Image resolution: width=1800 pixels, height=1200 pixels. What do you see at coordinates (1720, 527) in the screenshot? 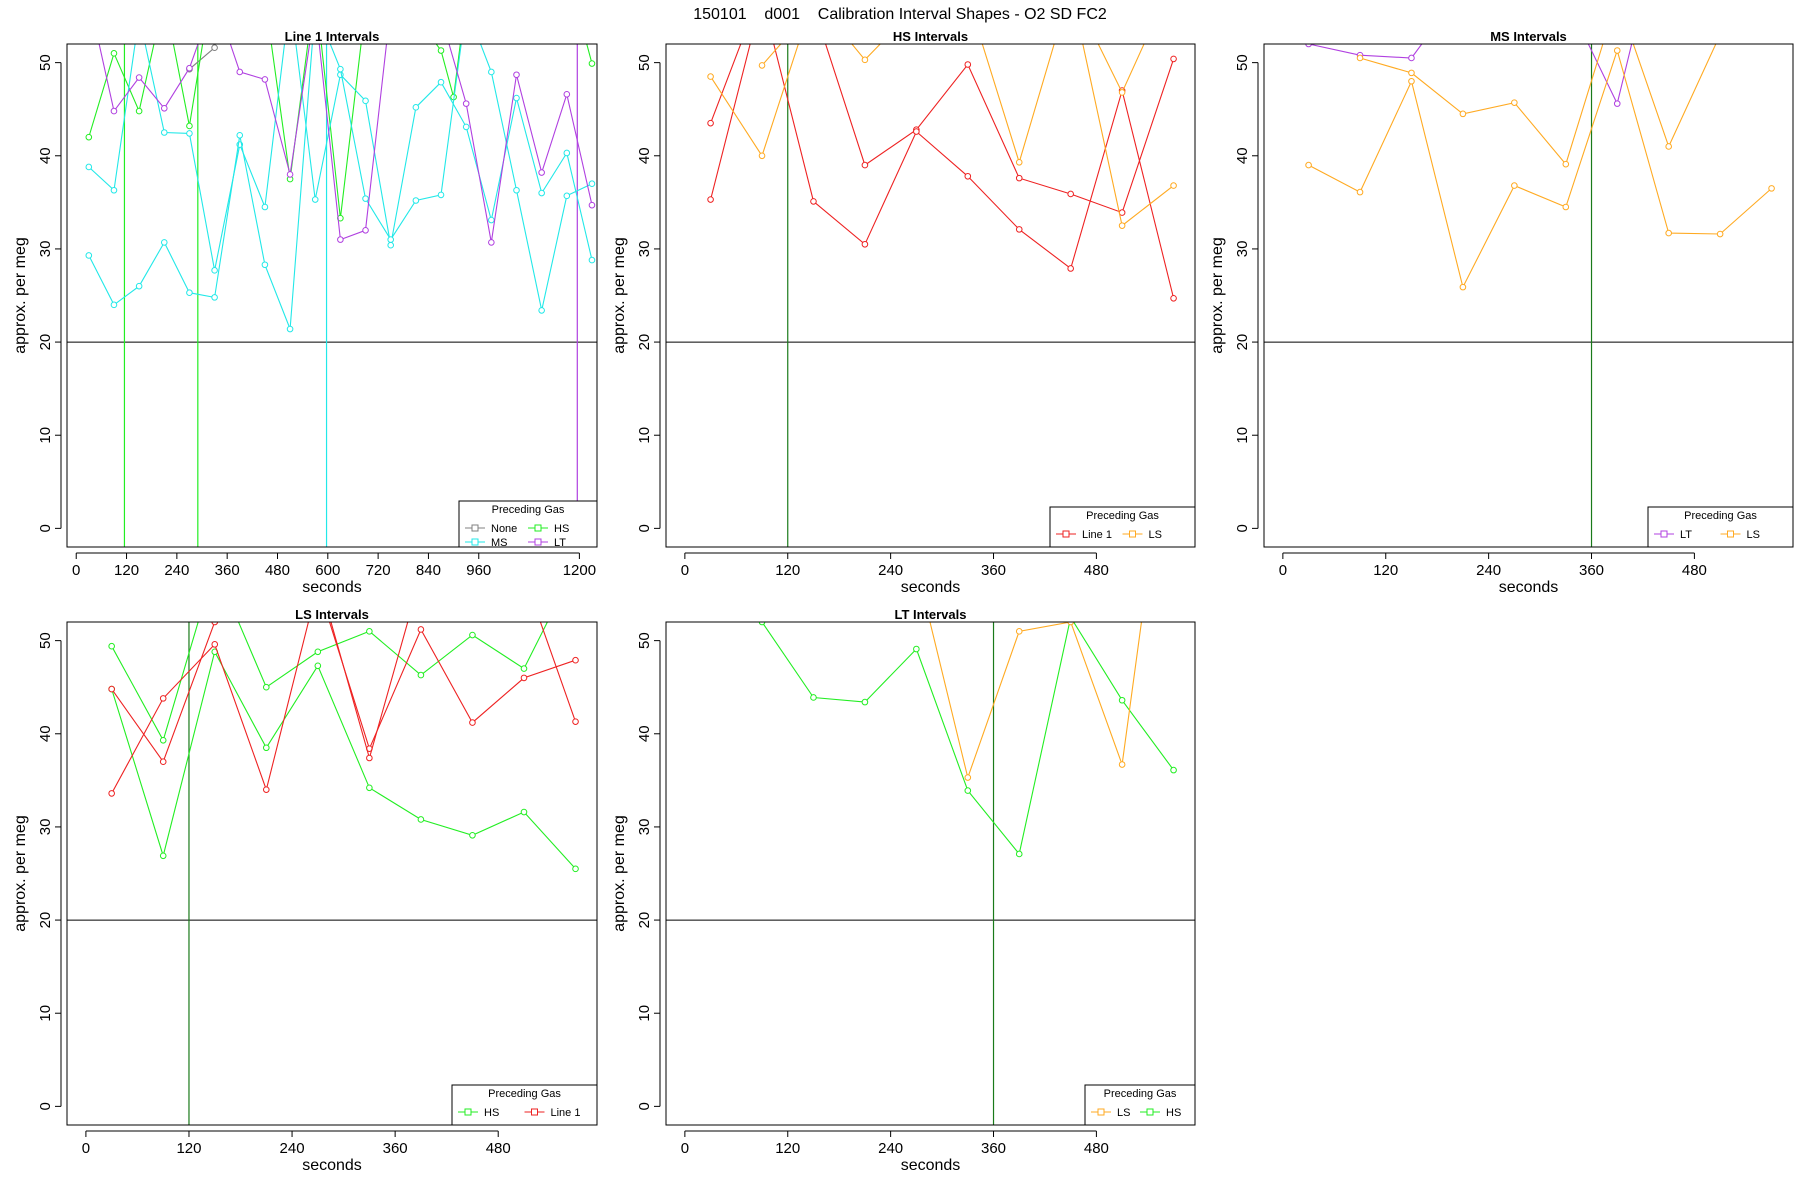
I see `legend: Preceding Gas LT LS` at bounding box center [1720, 527].